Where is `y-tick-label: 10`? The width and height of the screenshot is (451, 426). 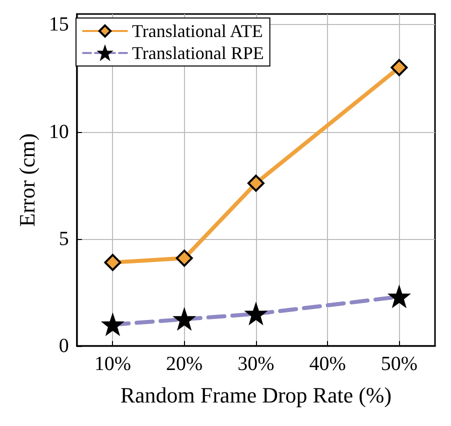 y-tick-label: 10 is located at coordinates (58, 131).